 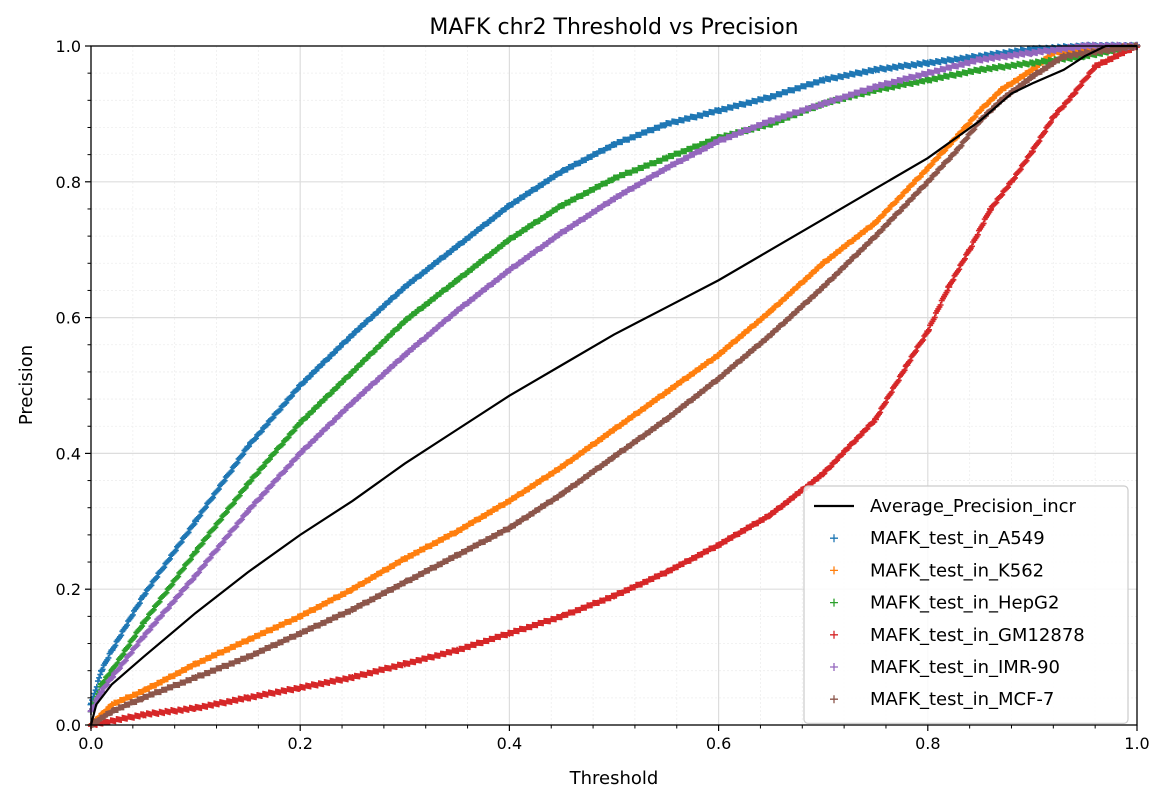 I want to click on y-axis-label: Precision, so click(x=26, y=385).